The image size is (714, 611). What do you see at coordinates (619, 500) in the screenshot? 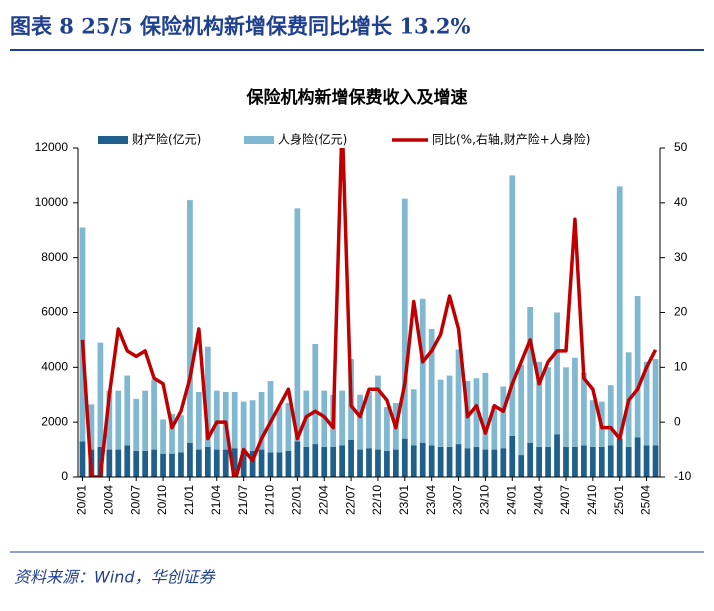
I see `x-tick-label: 25/01` at bounding box center [619, 500].